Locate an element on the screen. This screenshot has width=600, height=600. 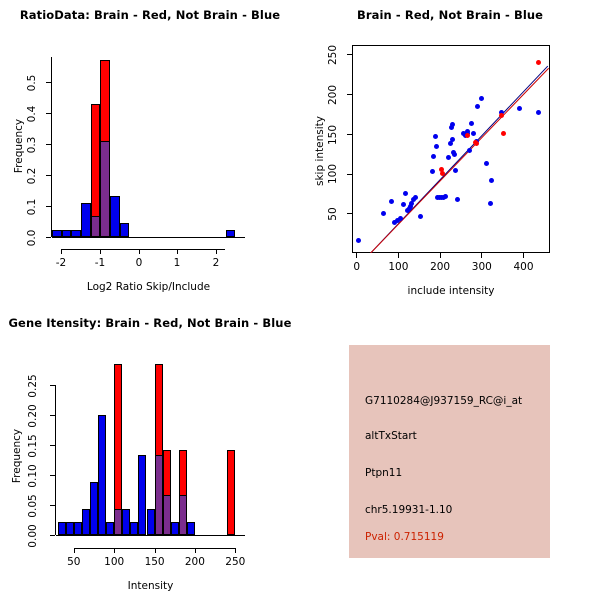
event-type-text: altTxStart is located at coordinates (391, 436).